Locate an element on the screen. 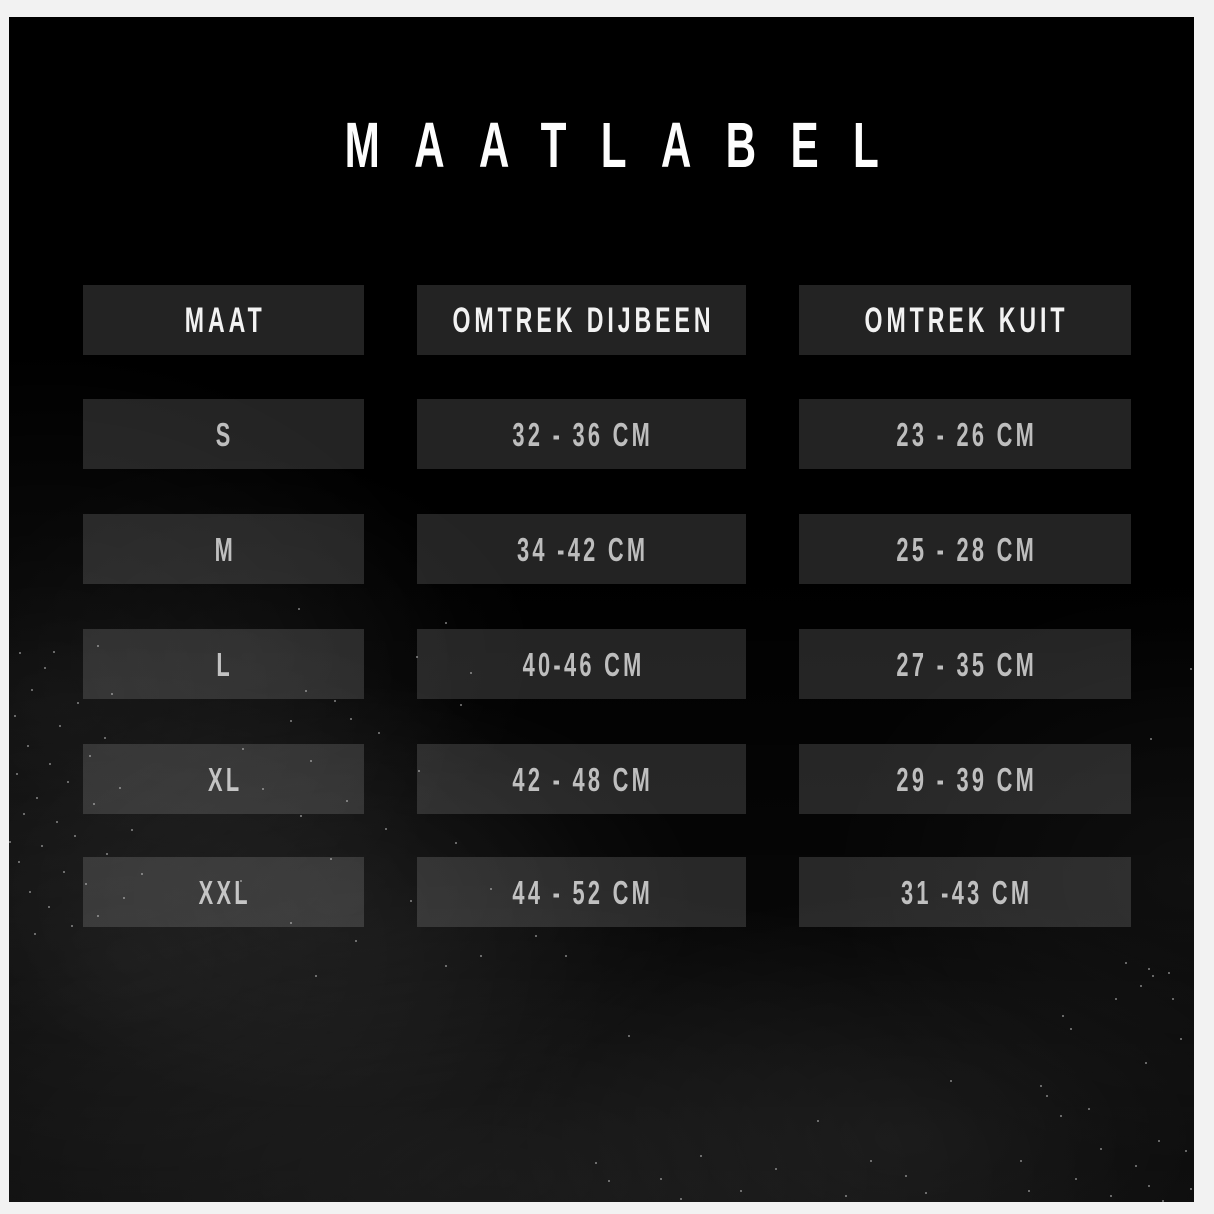 The width and height of the screenshot is (1214, 1214). size-label: XXL is located at coordinates (225, 892).